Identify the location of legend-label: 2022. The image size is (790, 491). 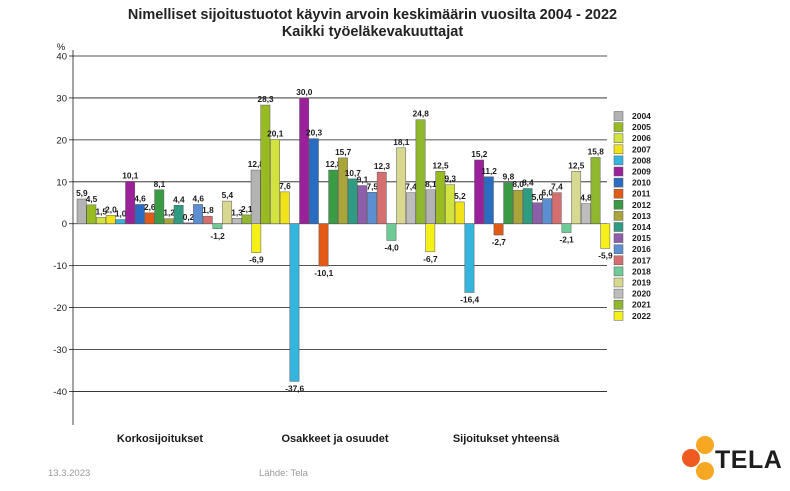
(641, 316).